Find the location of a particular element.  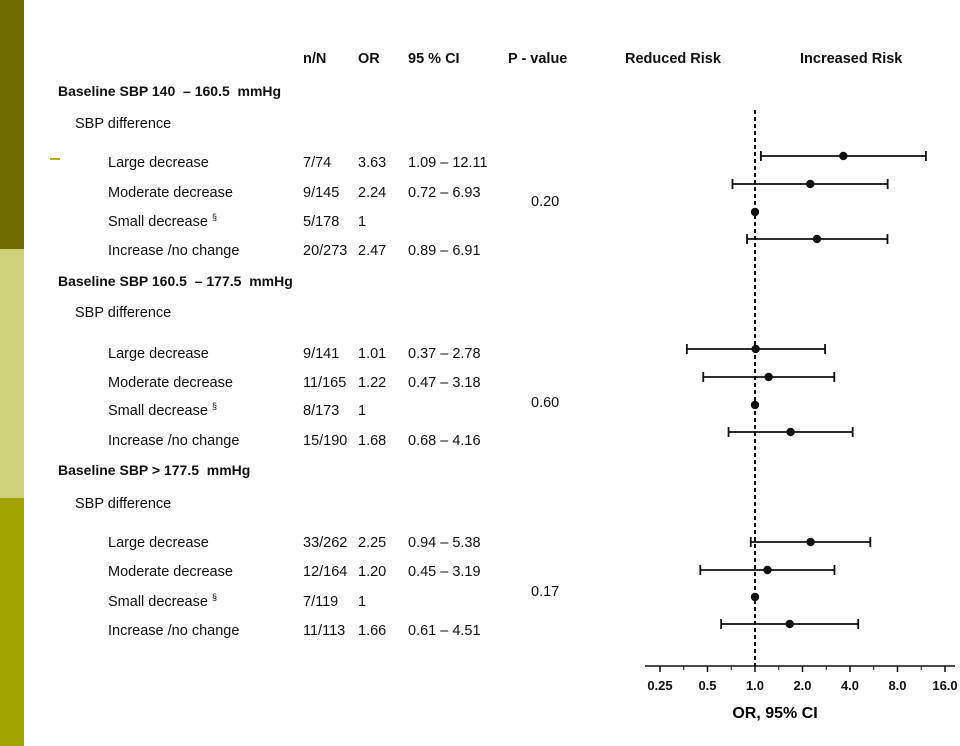

row-or: 2.25 is located at coordinates (372, 543).